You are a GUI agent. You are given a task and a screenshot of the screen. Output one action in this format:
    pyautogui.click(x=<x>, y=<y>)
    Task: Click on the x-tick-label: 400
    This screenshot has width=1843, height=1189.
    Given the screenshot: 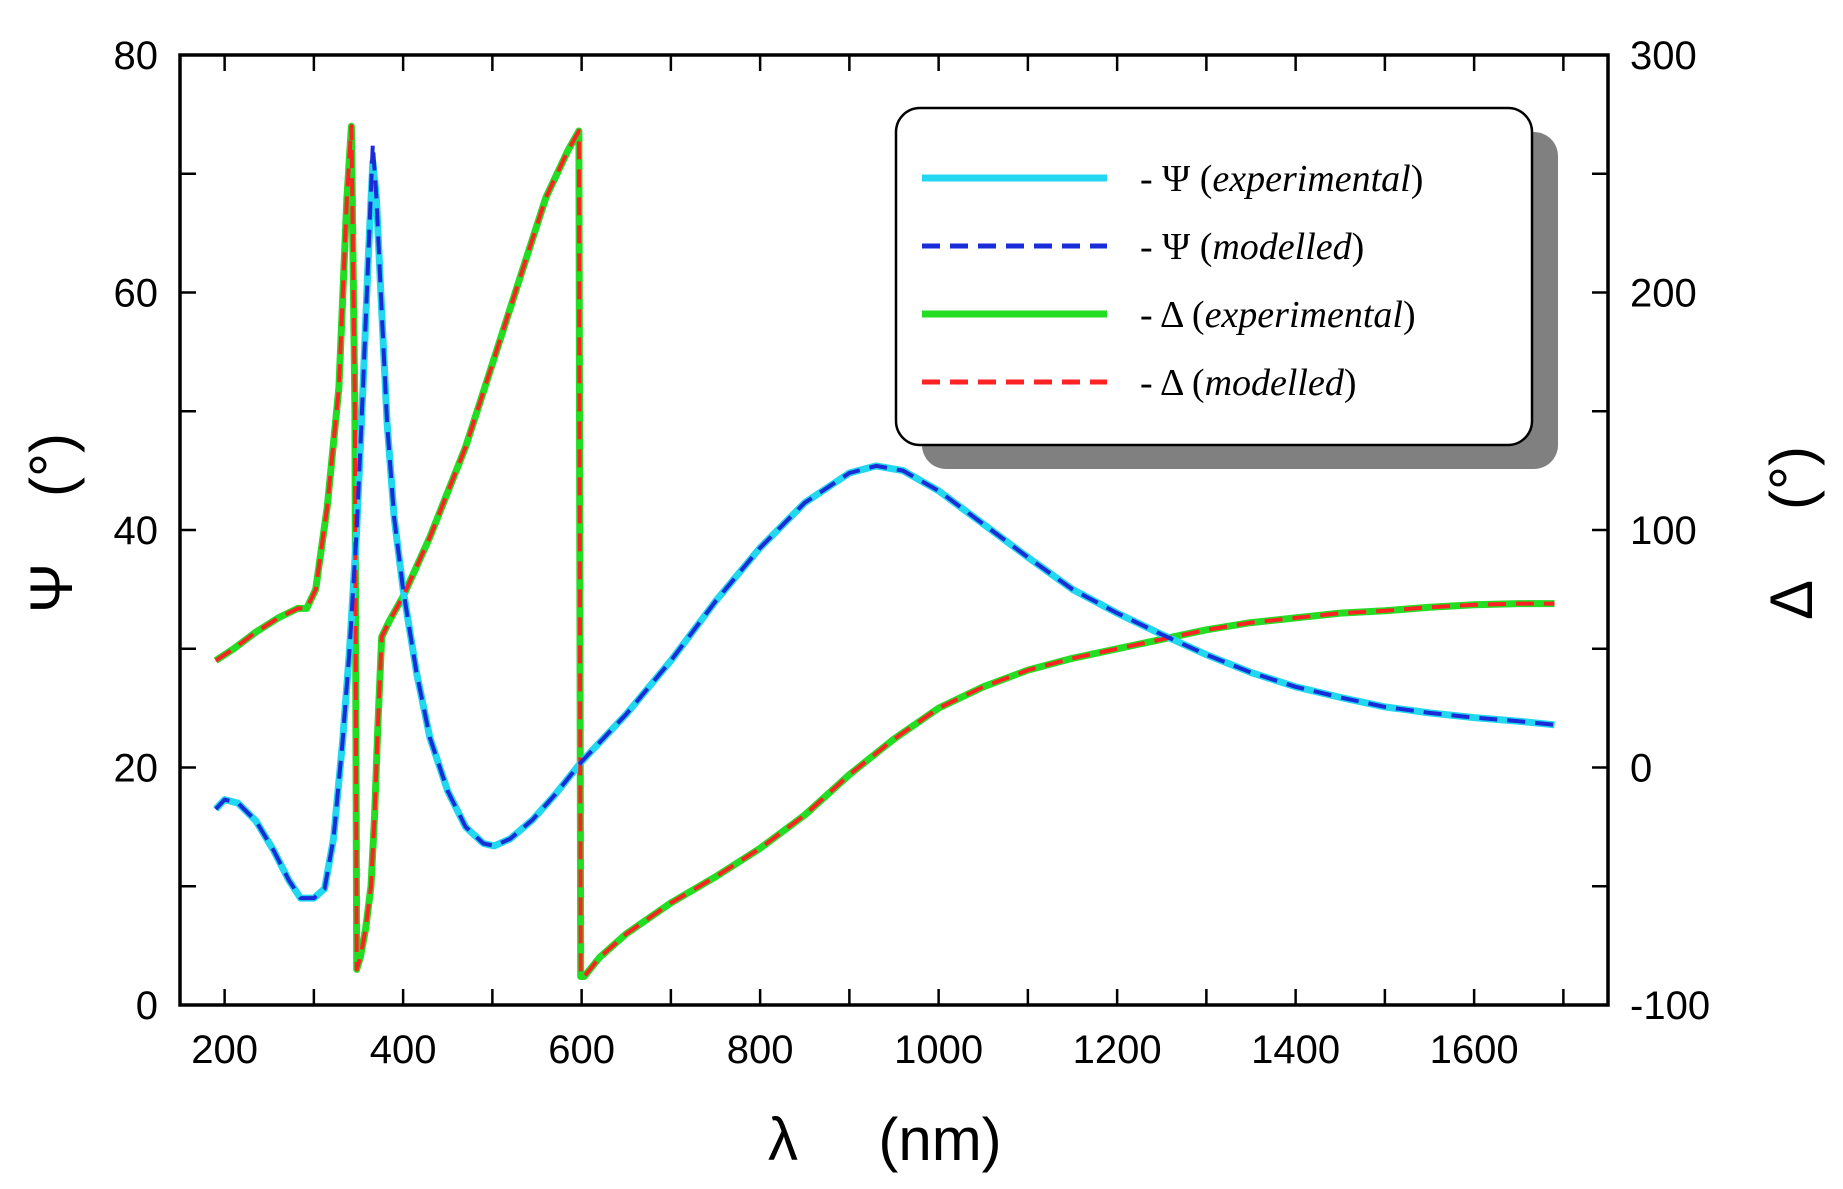 What is the action you would take?
    pyautogui.click(x=403, y=1050)
    